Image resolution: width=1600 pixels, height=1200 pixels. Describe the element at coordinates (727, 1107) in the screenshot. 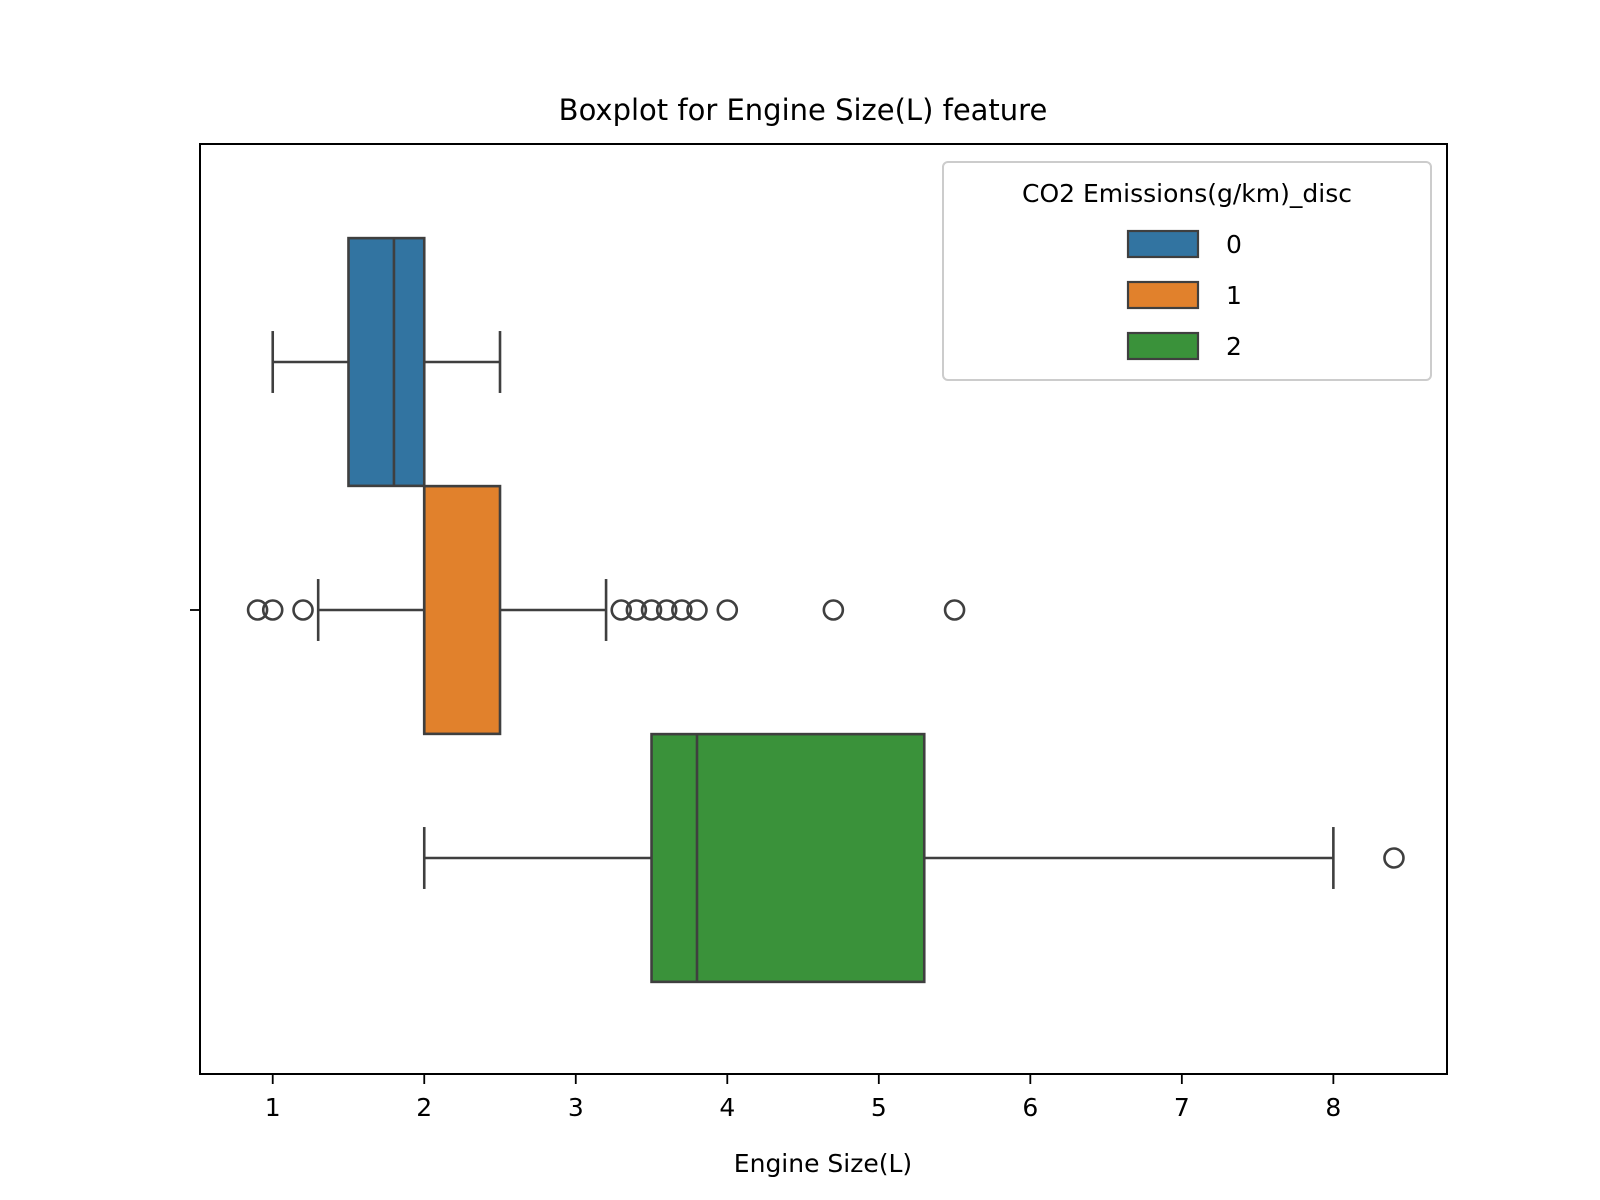

I see `x-tick-label: 4` at that location.